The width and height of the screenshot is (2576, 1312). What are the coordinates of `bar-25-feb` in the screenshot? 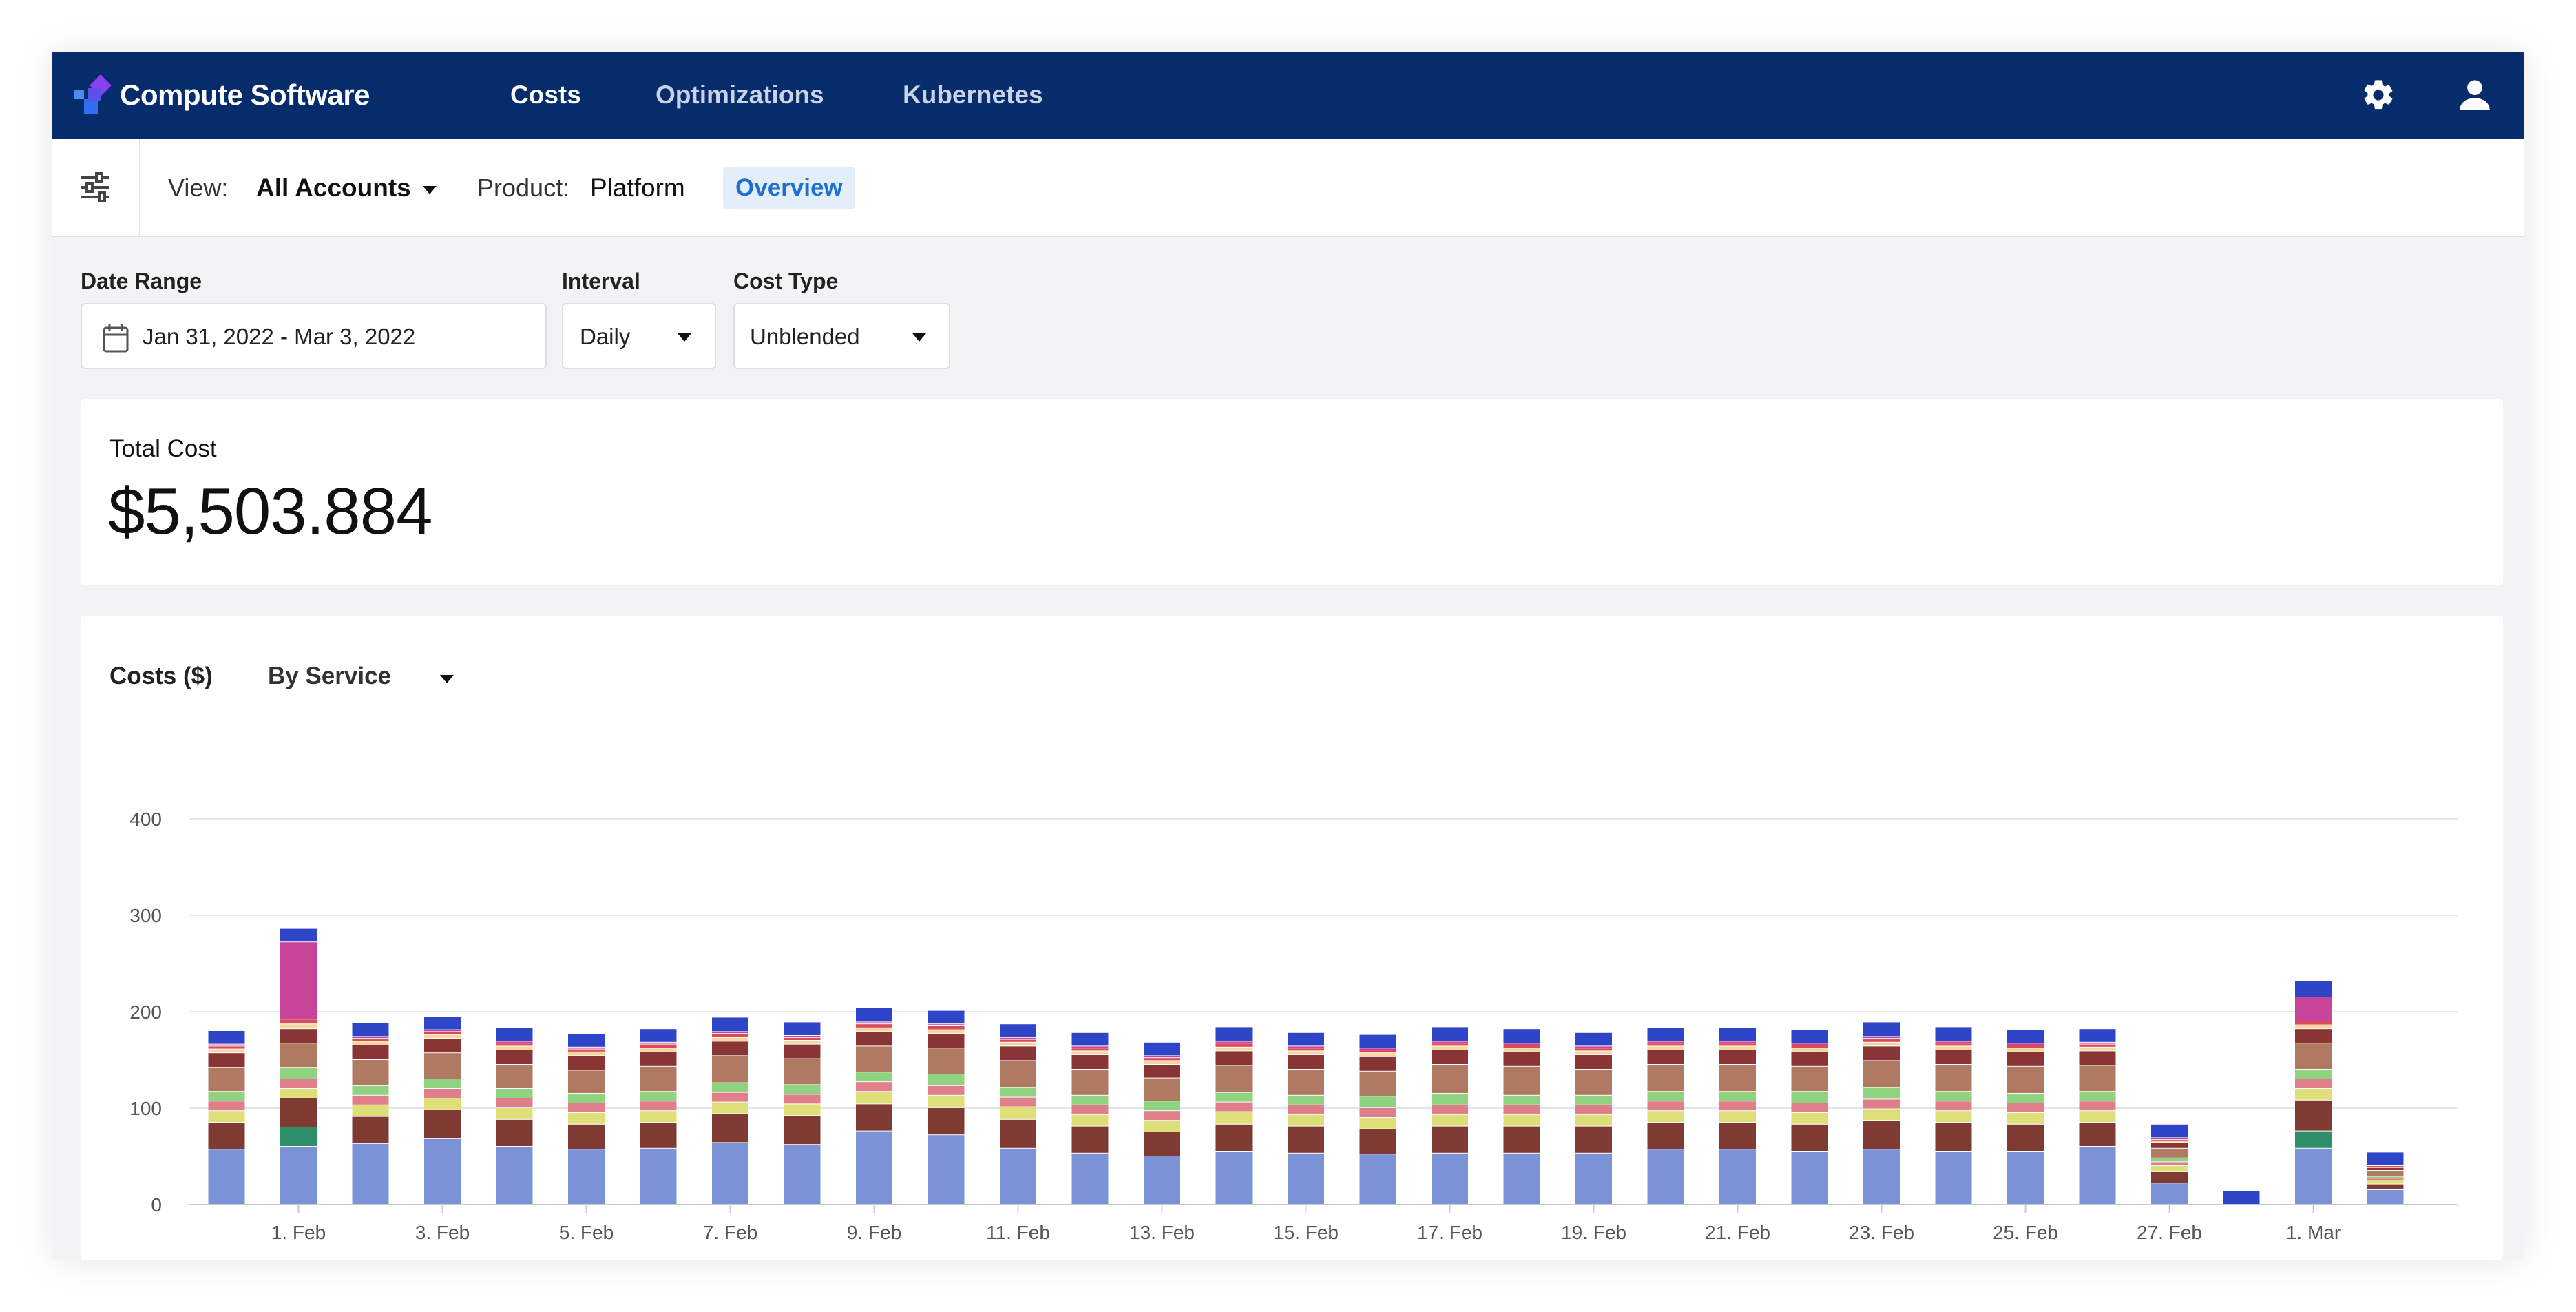 It's located at (2025, 1117).